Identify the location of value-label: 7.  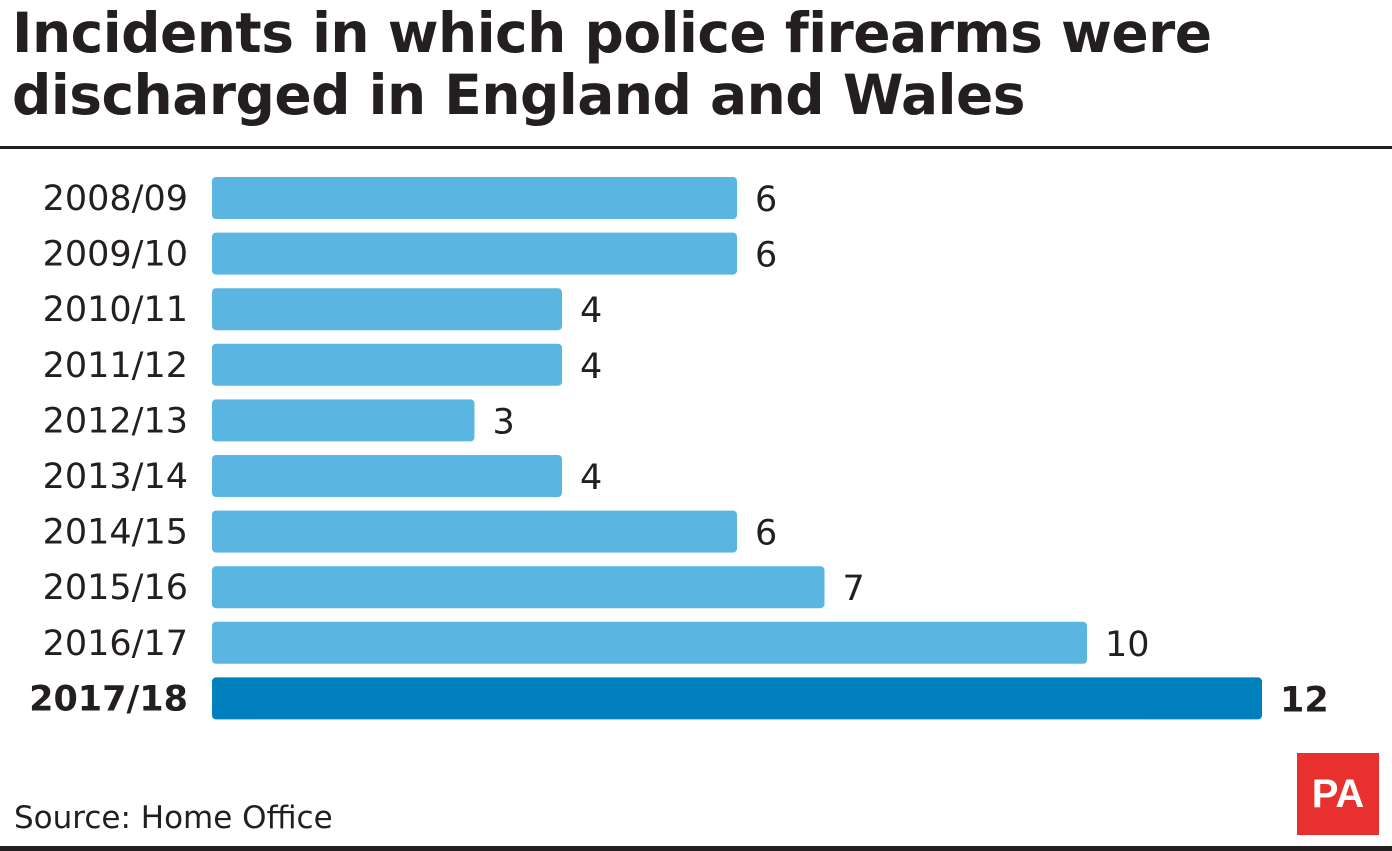
(854, 589).